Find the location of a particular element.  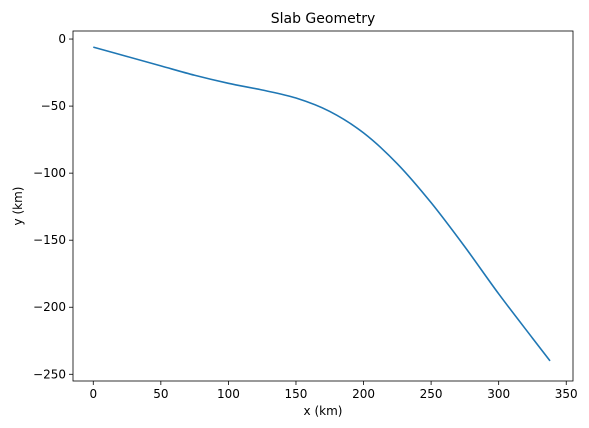

y-tick-label: −150 is located at coordinates (49, 240).